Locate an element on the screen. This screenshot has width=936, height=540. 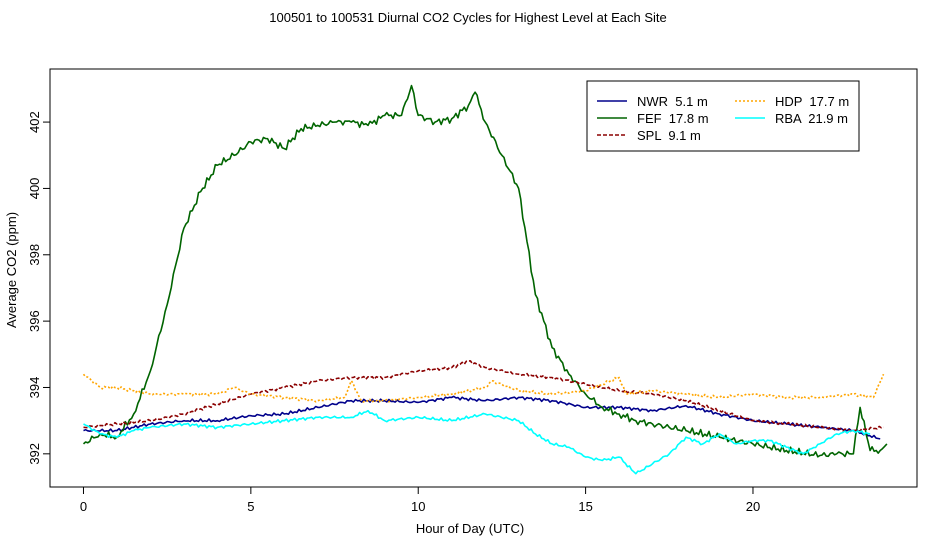
legend-label-fef: FEF 17.8 m is located at coordinates (673, 118).